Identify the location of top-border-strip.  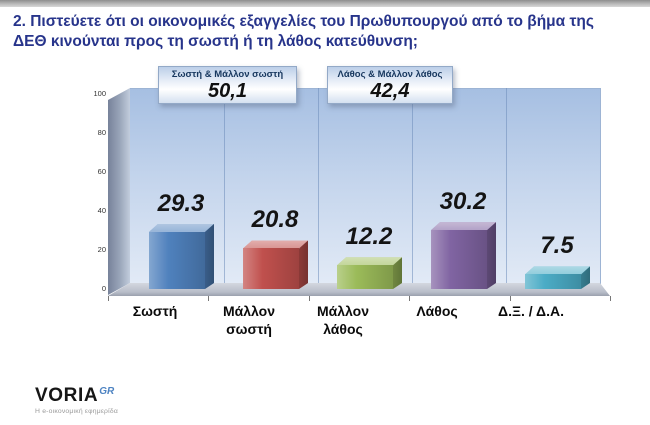
(325, 3).